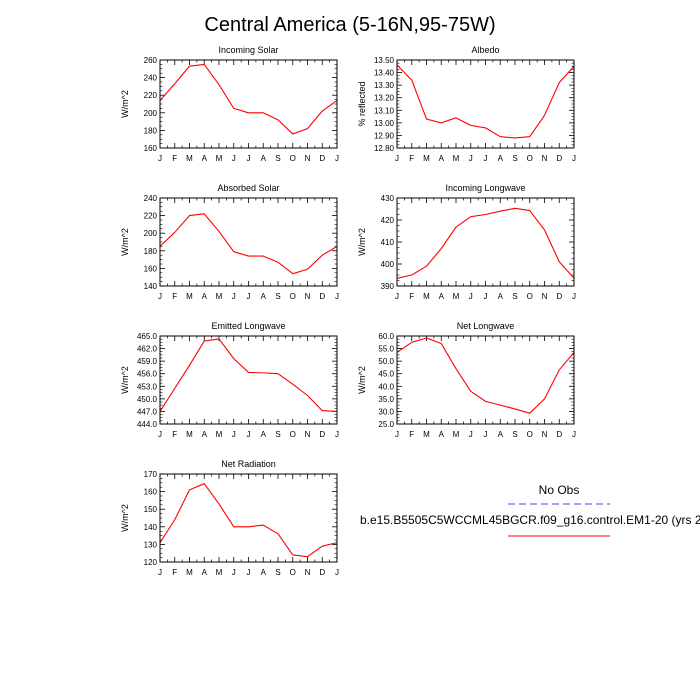 This screenshot has height=700, width=700. Describe the element at coordinates (264, 296) in the screenshot. I see `absorbed-solar-xtick-label: A` at that location.